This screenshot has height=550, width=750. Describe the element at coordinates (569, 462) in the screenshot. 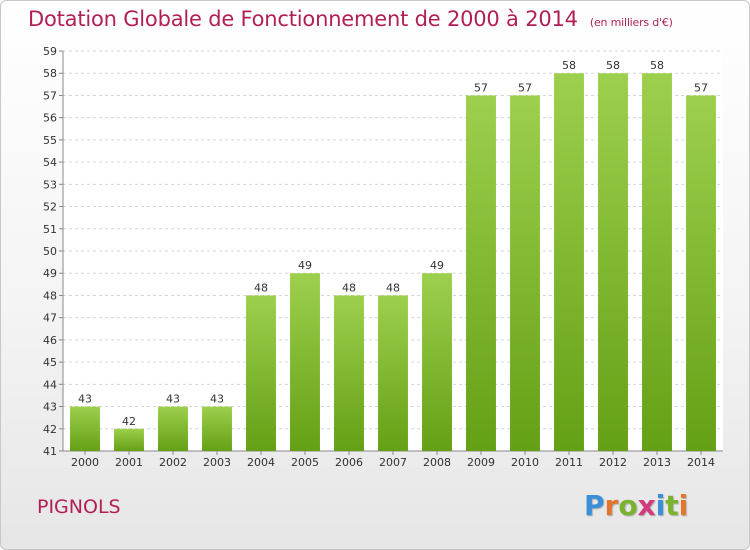

I see `x-tick-label: 2011` at that location.